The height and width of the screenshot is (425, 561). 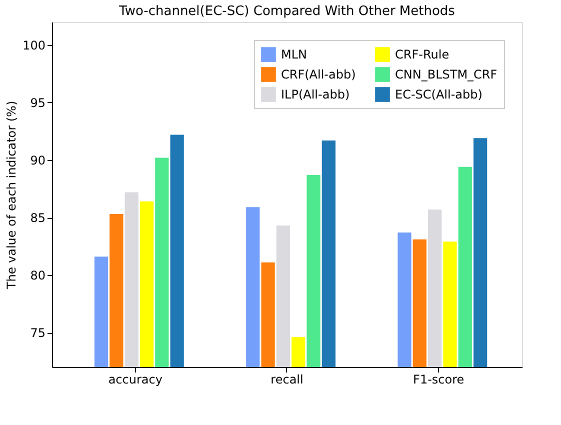 I want to click on legend-label: CRF(All-abb), so click(x=318, y=75).